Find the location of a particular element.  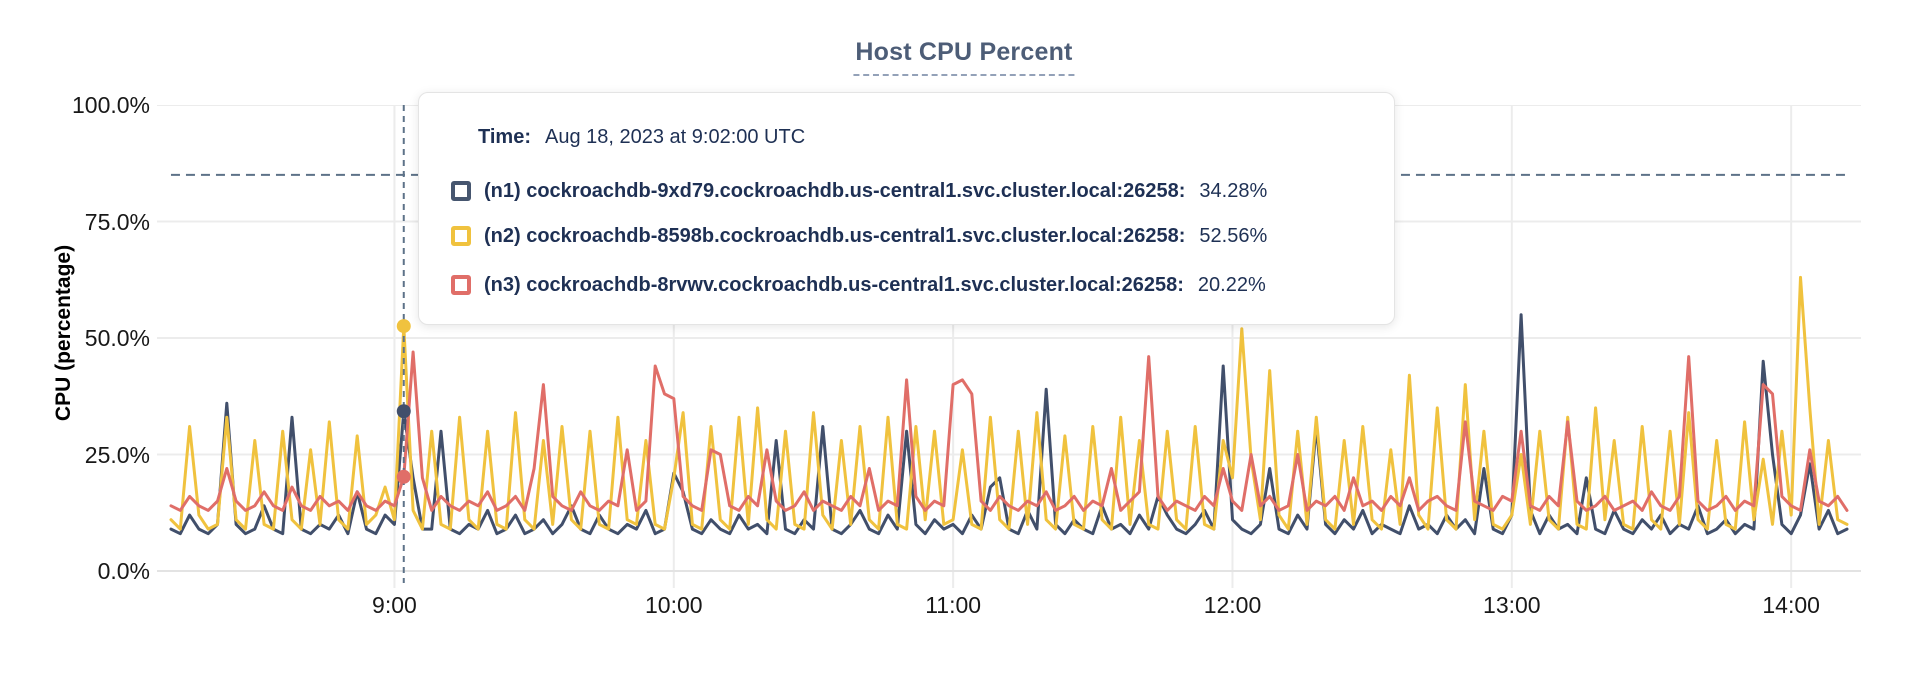

tooltip-time-row: Time: Aug 18, 2023 at 9:02:00 UTC is located at coordinates (641, 137).